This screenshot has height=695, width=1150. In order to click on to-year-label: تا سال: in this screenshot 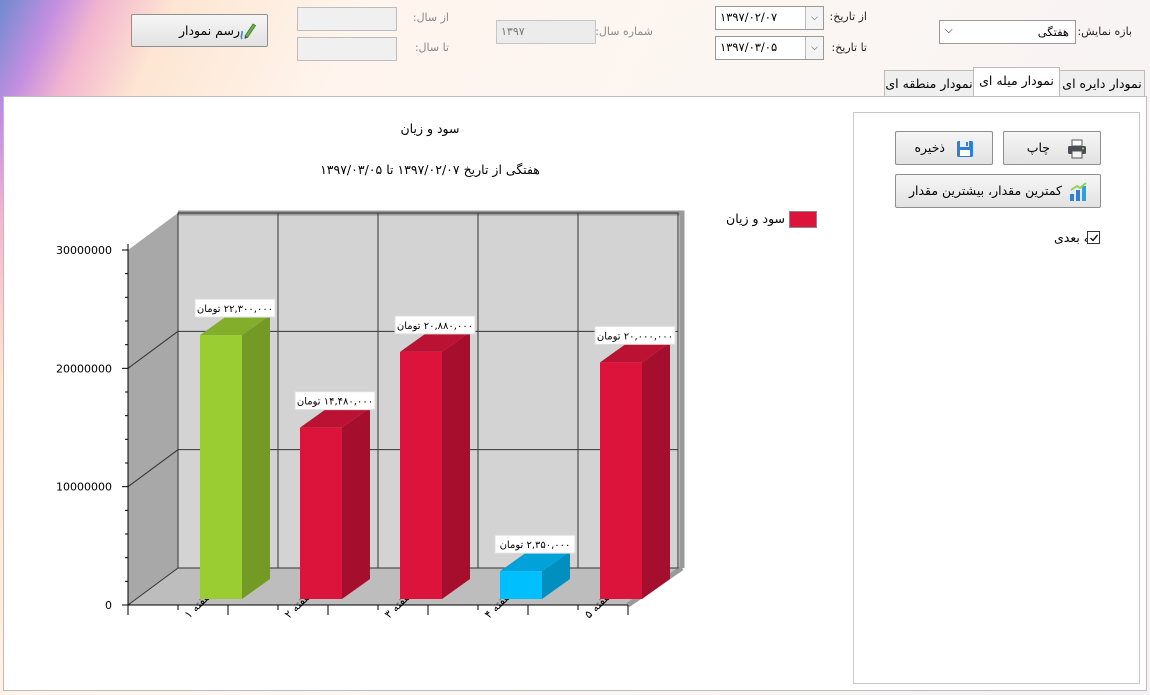, I will do `click(431, 47)`.